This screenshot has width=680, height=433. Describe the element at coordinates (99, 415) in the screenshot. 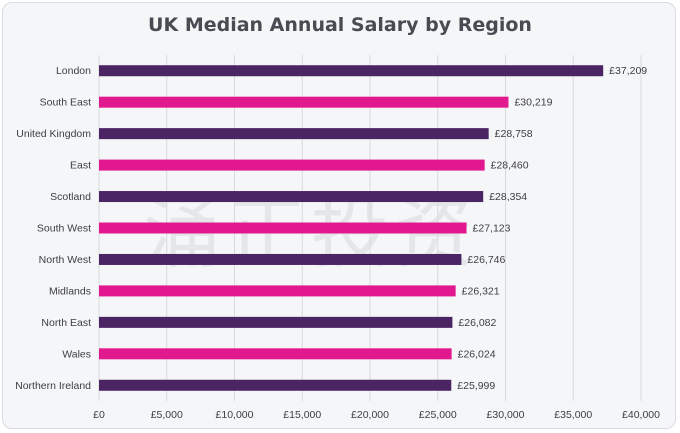

I see `x-tick-label: £0` at that location.